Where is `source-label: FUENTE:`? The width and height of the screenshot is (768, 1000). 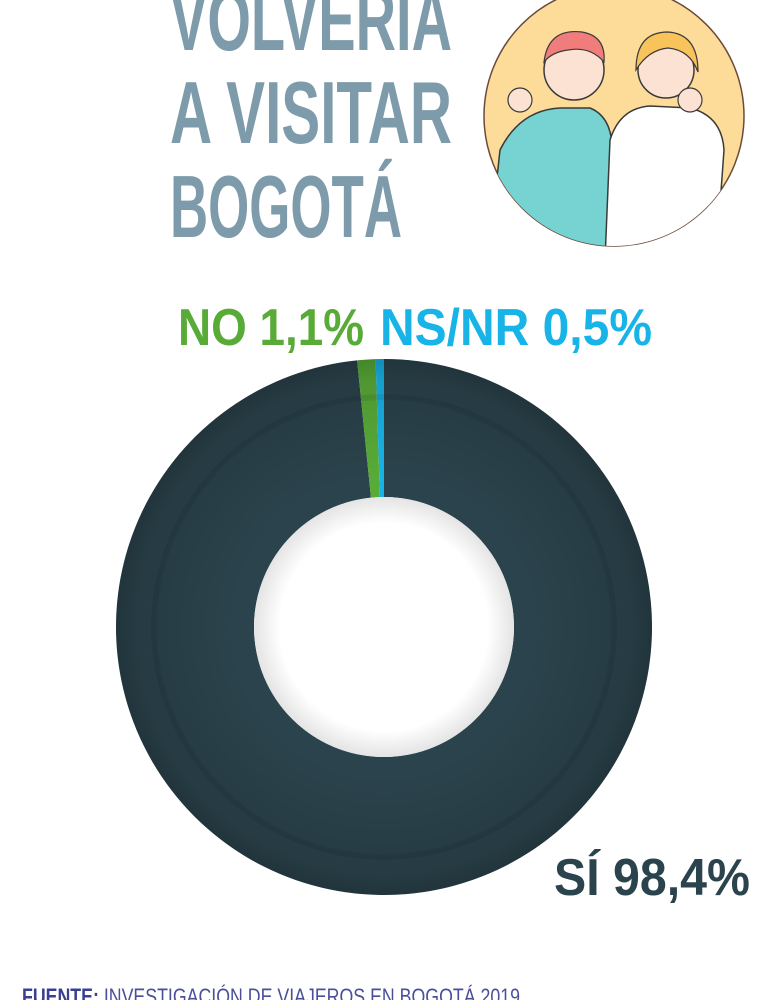
source-label: FUENTE: is located at coordinates (60, 992).